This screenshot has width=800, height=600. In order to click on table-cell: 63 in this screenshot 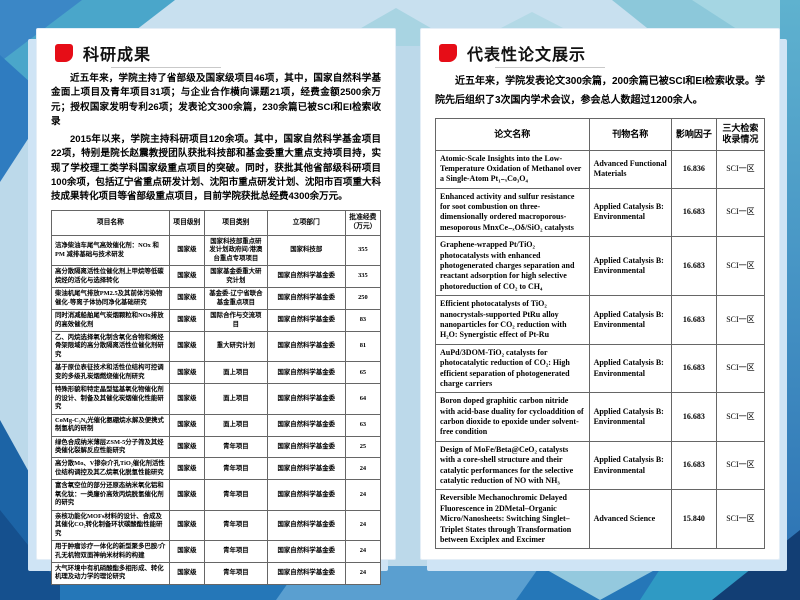, I will do `click(363, 425)`.